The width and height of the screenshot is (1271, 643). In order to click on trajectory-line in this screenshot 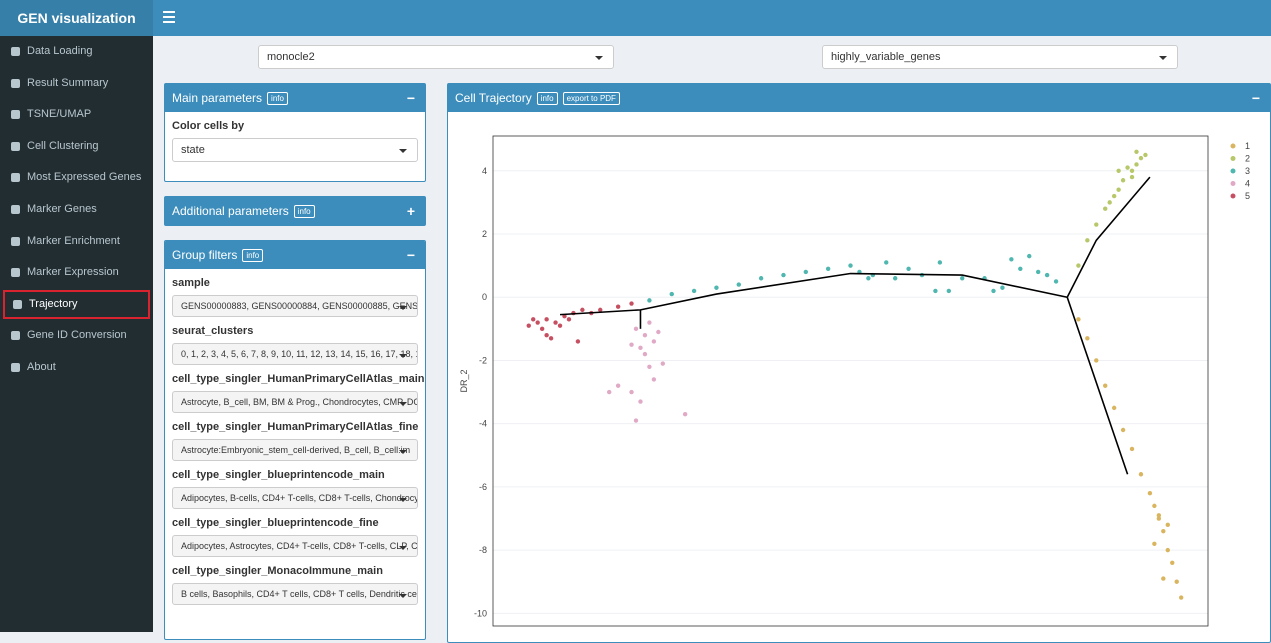, I will do `click(1097, 385)`.